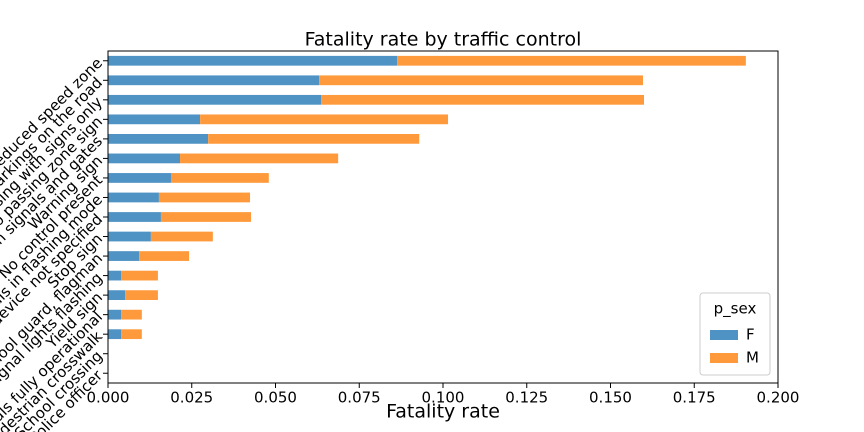  Describe the element at coordinates (735, 309) in the screenshot. I see `legend-title: p_sex` at that location.